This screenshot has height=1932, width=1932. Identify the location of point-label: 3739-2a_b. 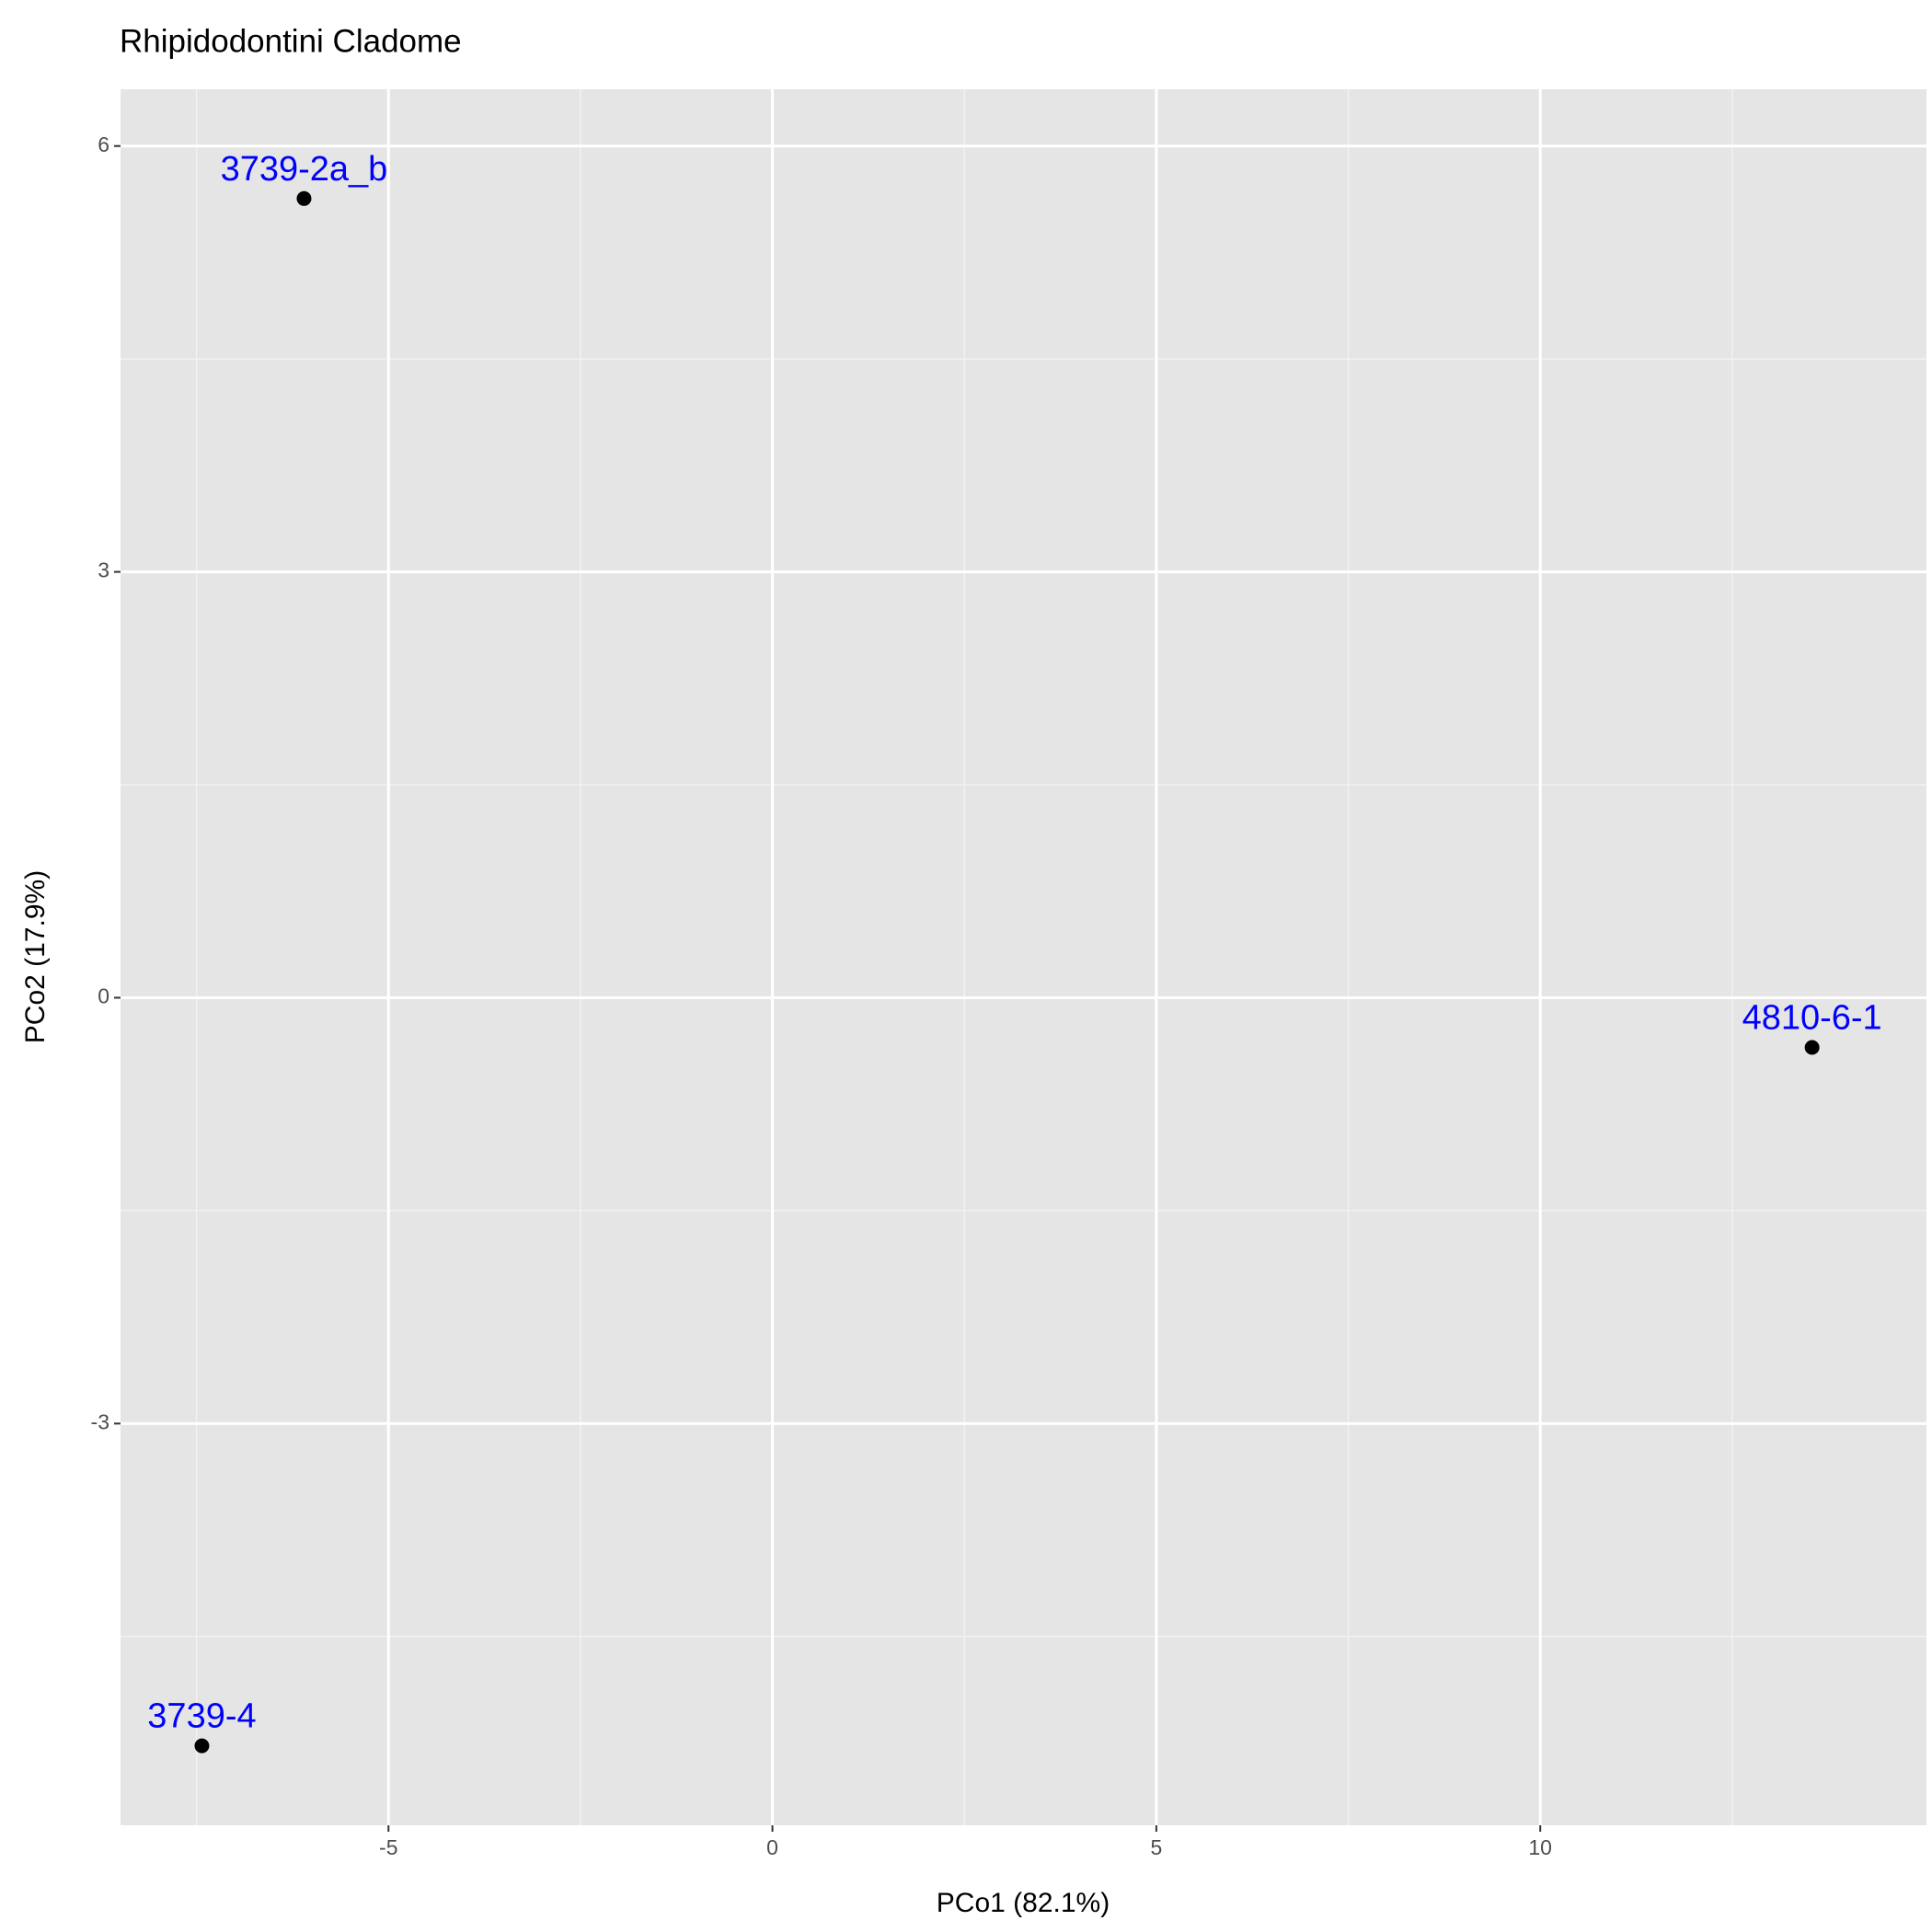
(304, 169).